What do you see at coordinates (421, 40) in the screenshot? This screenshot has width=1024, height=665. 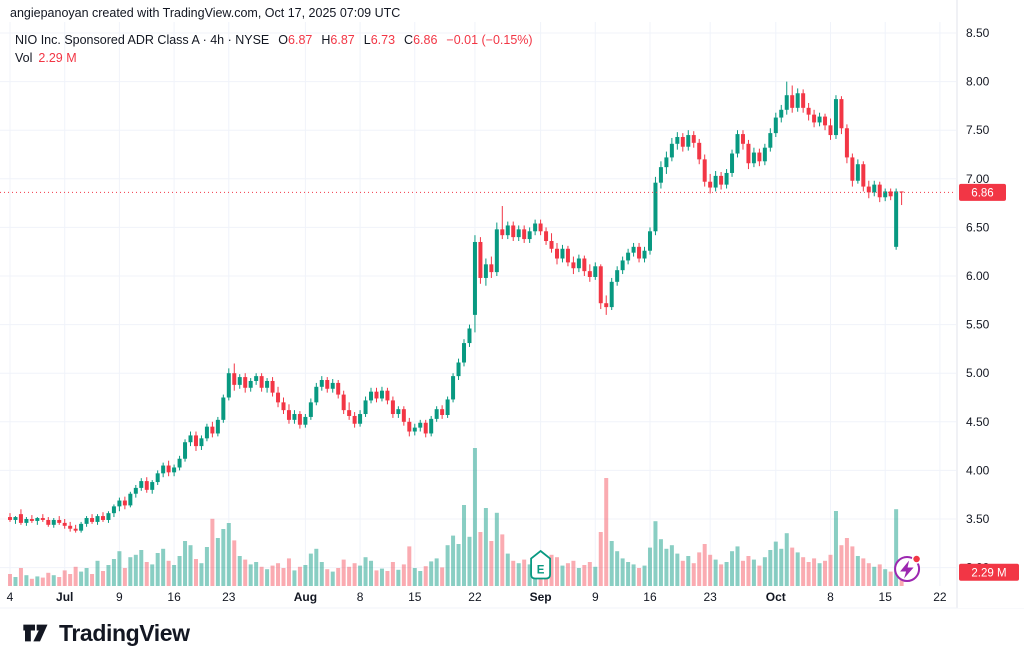 I see `close-value: C6.86` at bounding box center [421, 40].